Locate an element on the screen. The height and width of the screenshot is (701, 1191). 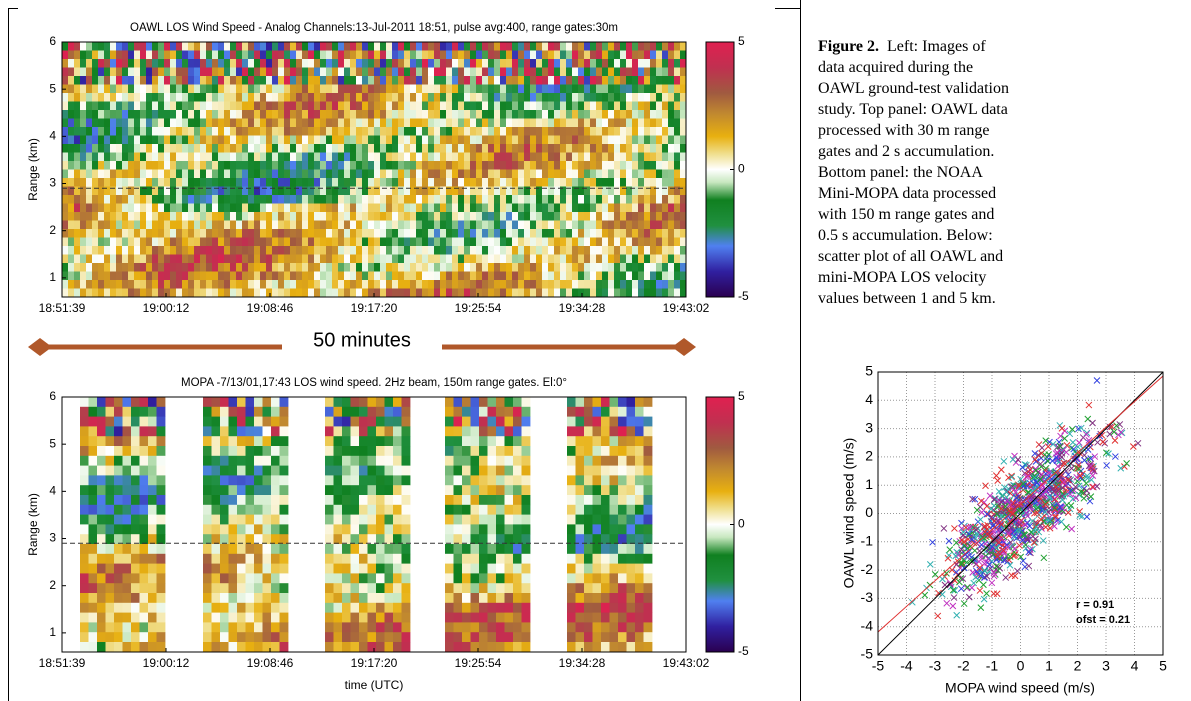
scatter-marker is located at coordinates (1060, 425).